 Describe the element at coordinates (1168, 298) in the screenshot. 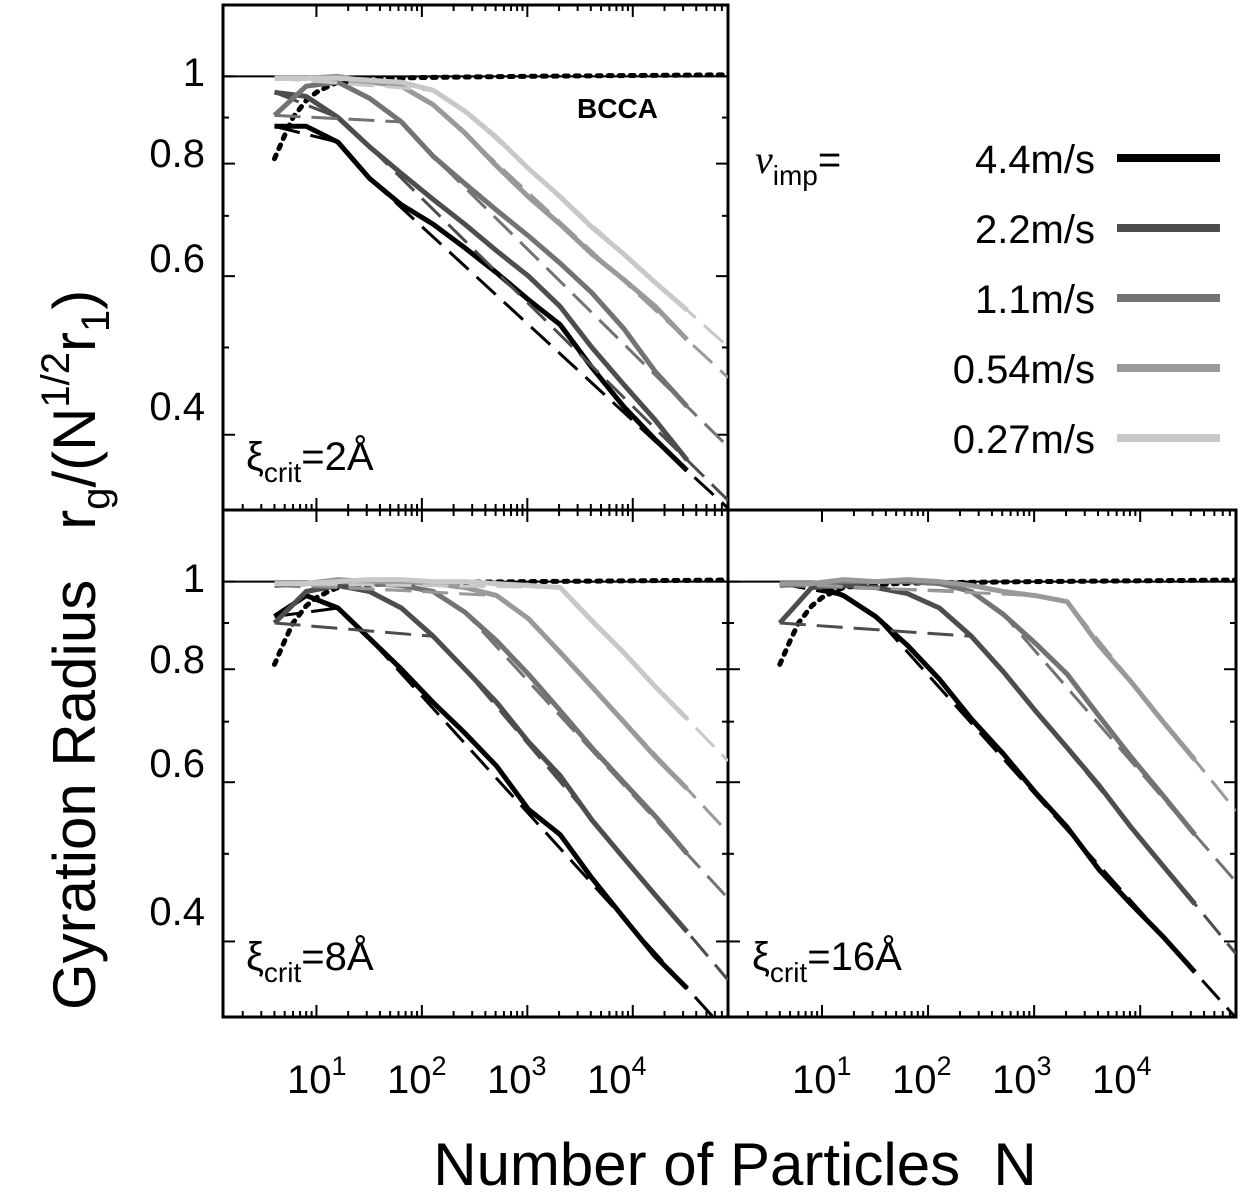

I see `legend-swatches` at that location.